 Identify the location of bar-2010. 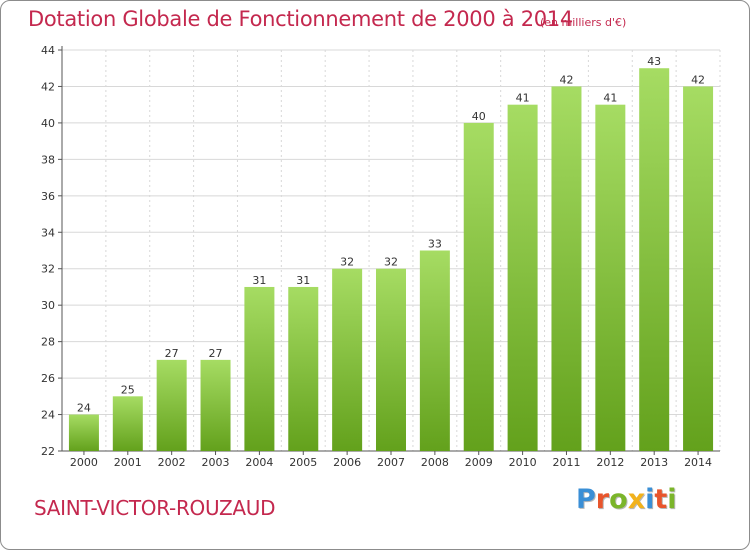
(522, 277).